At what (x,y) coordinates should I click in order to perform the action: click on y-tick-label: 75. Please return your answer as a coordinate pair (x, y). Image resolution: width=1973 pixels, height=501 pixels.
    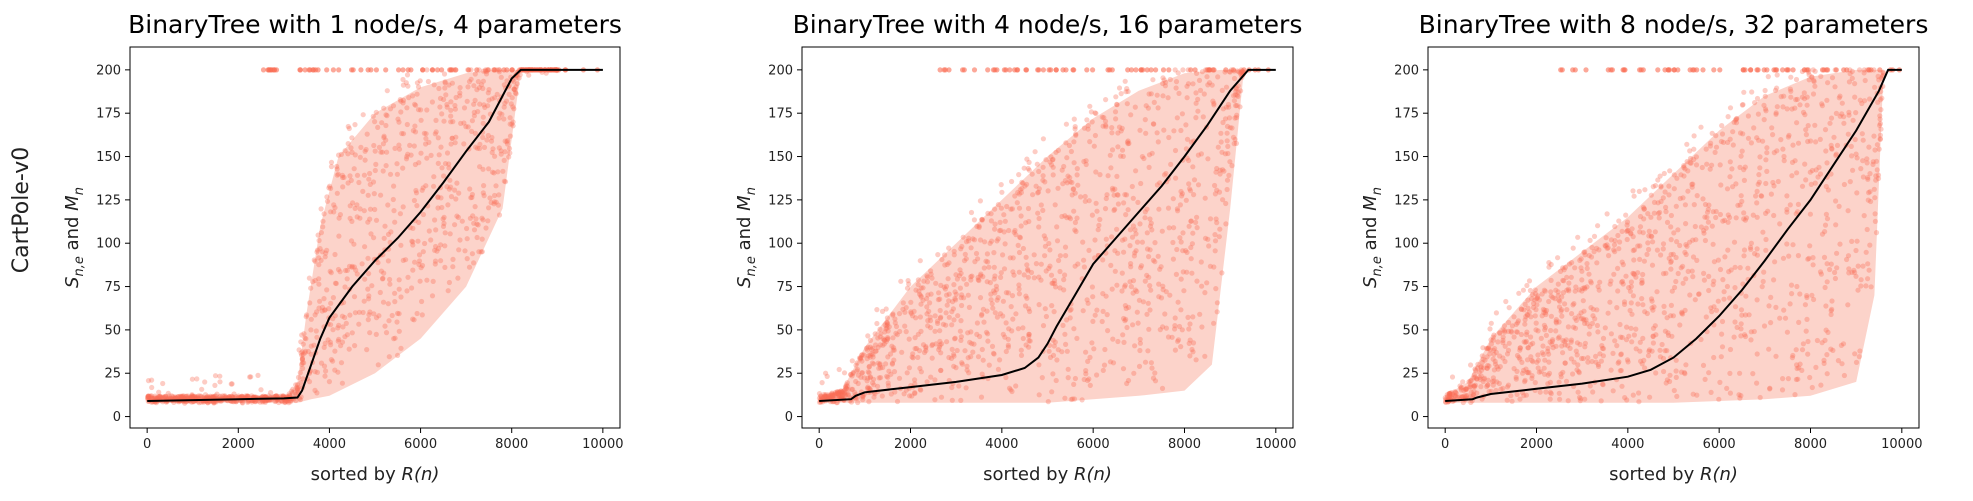
    Looking at the image, I should click on (112, 287).